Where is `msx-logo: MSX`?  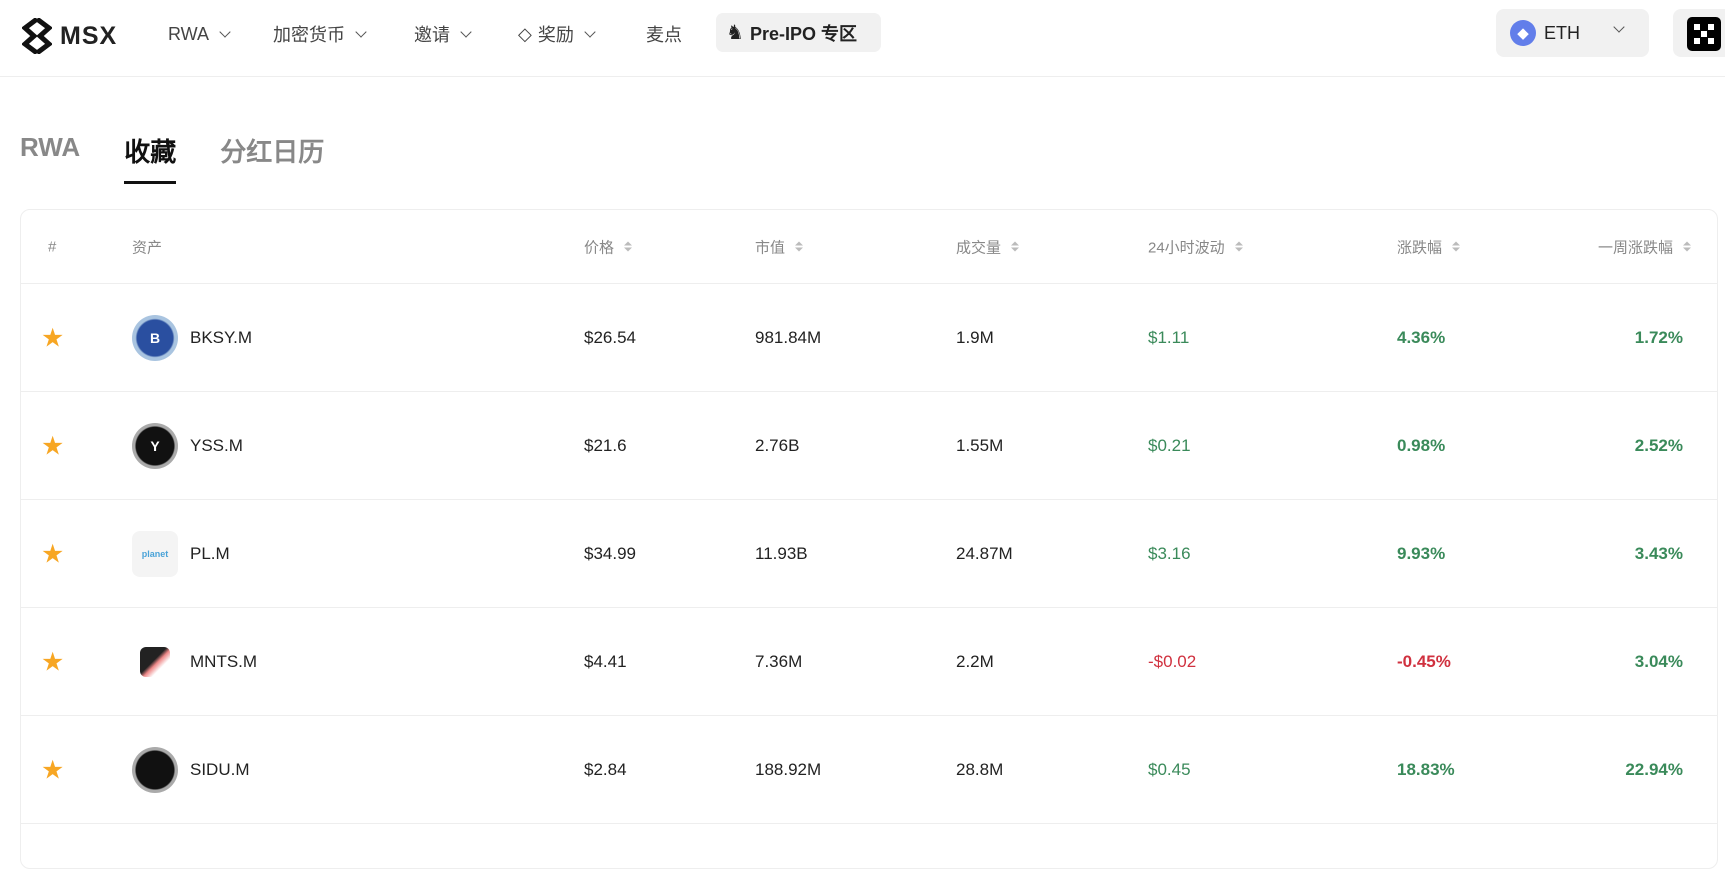 msx-logo: MSX is located at coordinates (69, 36).